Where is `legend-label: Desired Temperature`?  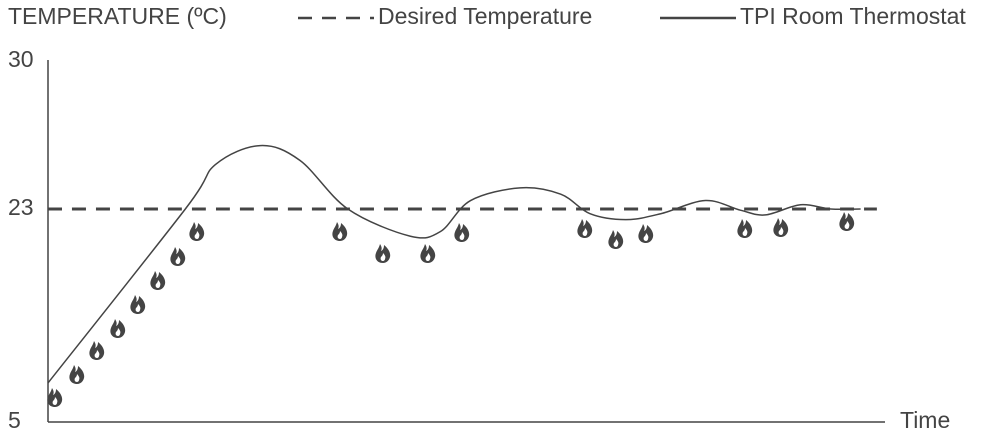
legend-label: Desired Temperature is located at coordinates (485, 16).